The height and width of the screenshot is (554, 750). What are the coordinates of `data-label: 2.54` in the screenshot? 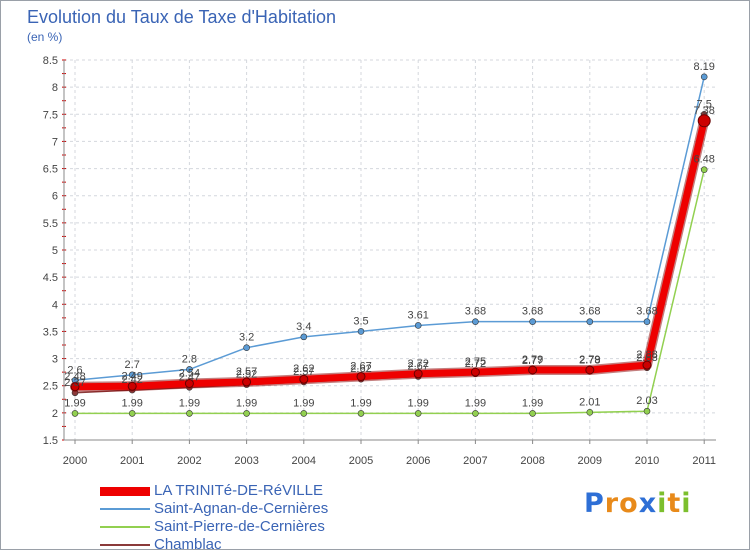 It's located at (189, 374).